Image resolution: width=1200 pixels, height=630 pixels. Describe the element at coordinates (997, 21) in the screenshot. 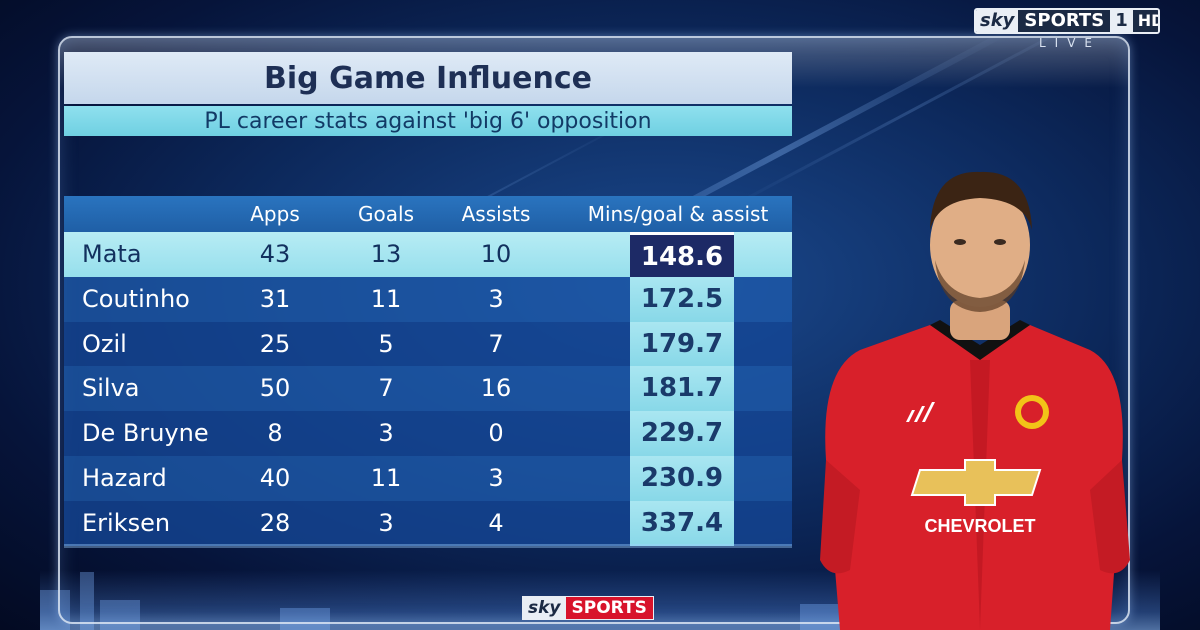

I see `channel-sky-text: sky` at that location.